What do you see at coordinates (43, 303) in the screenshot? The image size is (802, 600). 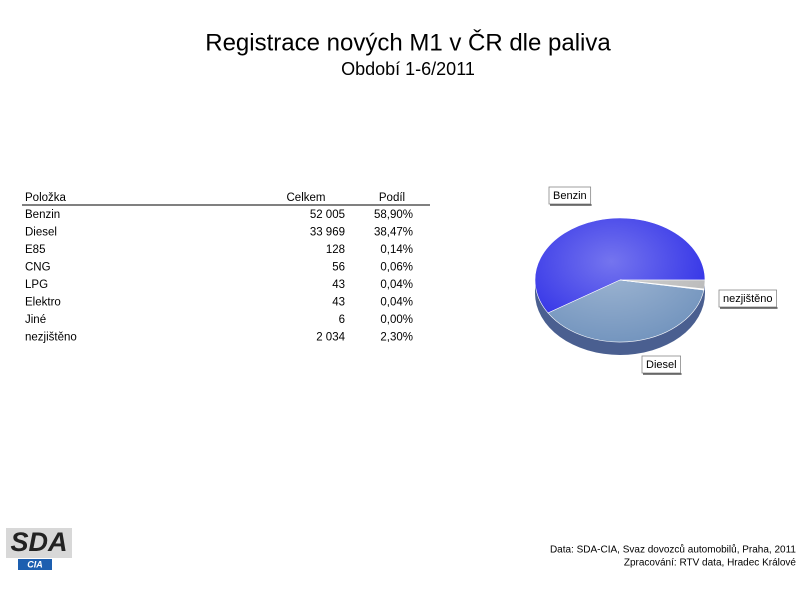 I see `table-cell: Elektro` at bounding box center [43, 303].